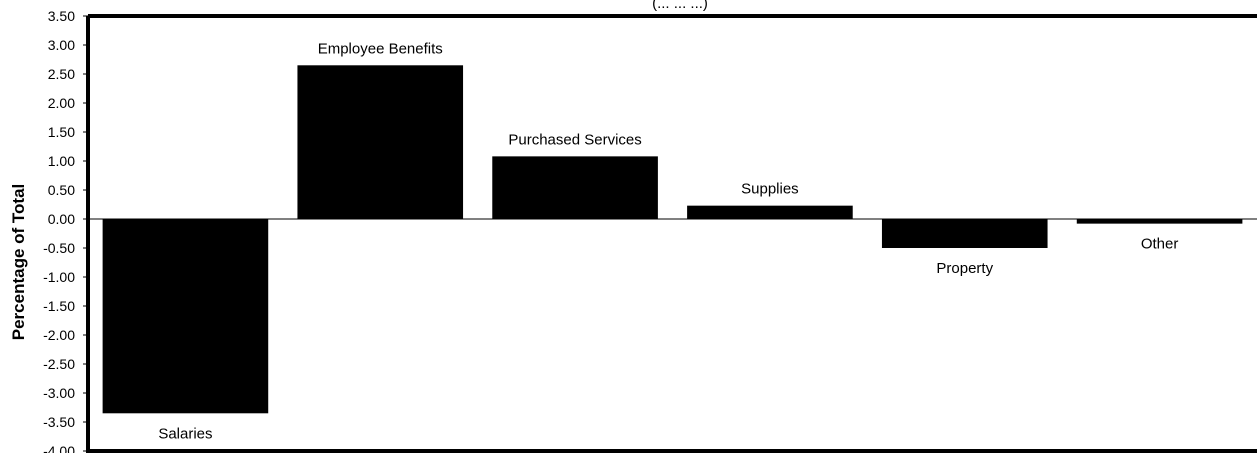 This screenshot has width=1257, height=453. Describe the element at coordinates (680, 6) in the screenshot. I see `chart-title: (... ... ...)` at that location.